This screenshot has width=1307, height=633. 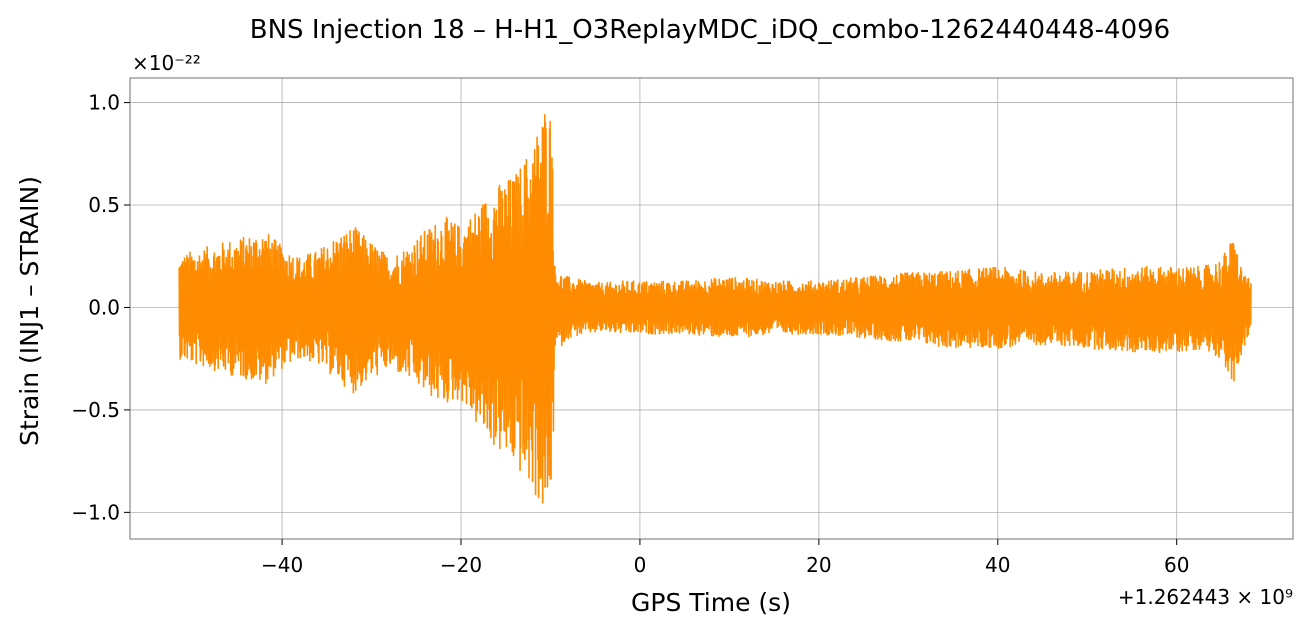 What do you see at coordinates (997, 565) in the screenshot?
I see `x-tick-label: 40` at bounding box center [997, 565].